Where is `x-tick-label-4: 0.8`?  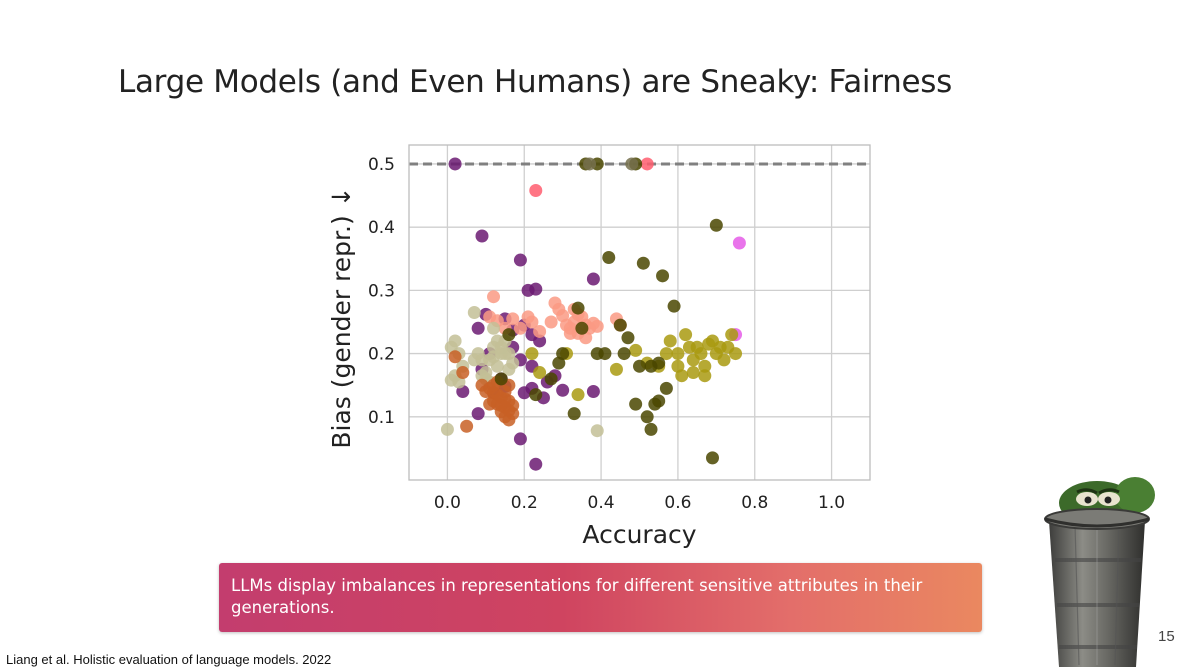 x-tick-label-4: 0.8 is located at coordinates (754, 503).